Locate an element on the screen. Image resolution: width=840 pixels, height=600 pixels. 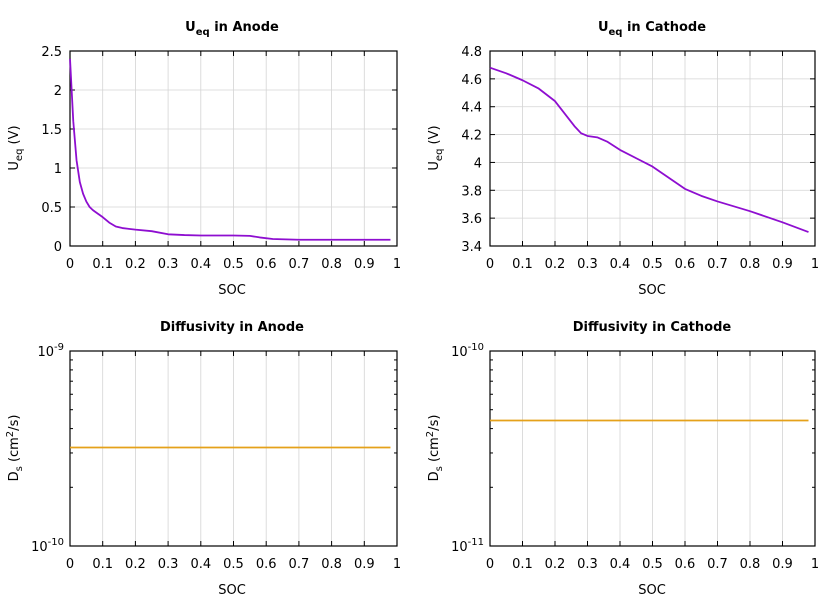
y-tick-label: 0 is located at coordinates (58, 247).